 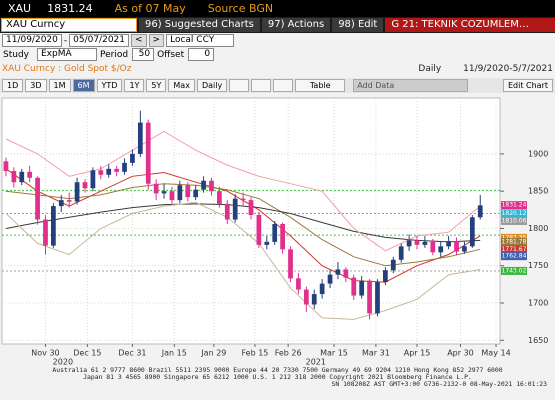 I want to click on offset: 0, so click(x=201, y=54).